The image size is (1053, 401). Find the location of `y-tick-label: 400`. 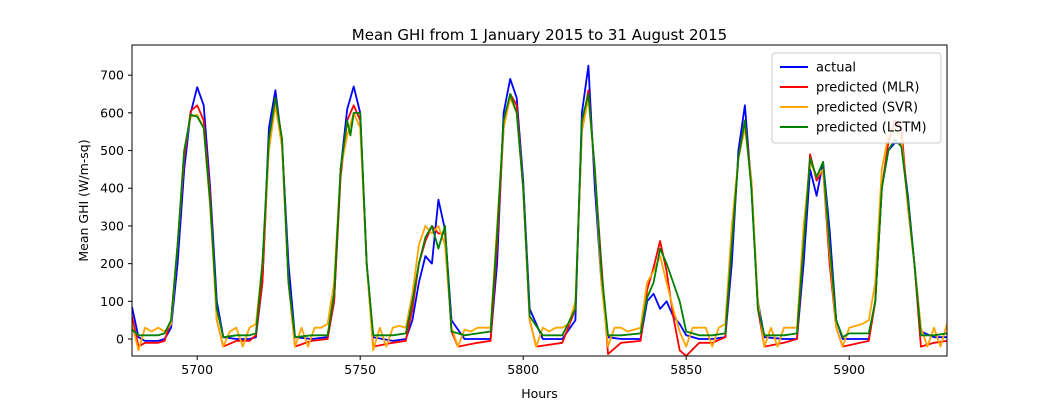

y-tick-label: 400 is located at coordinates (112, 188).